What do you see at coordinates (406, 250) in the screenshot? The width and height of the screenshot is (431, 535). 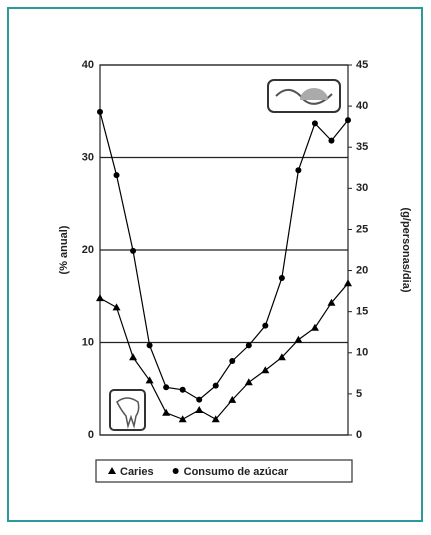 I see `y2-axis-label: (g/personas/dia)` at bounding box center [406, 250].